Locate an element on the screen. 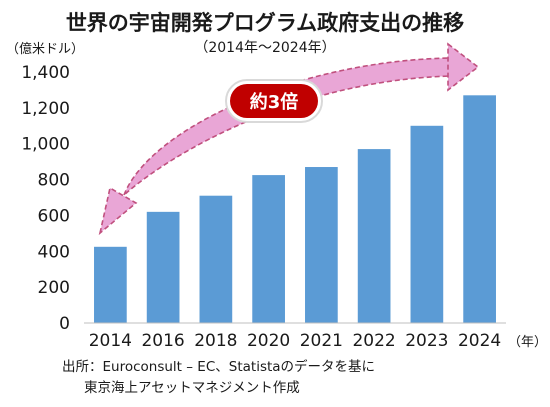 Image resolution: width=550 pixels, height=407 pixels. y-tick-label: 1,200 is located at coordinates (45, 109).